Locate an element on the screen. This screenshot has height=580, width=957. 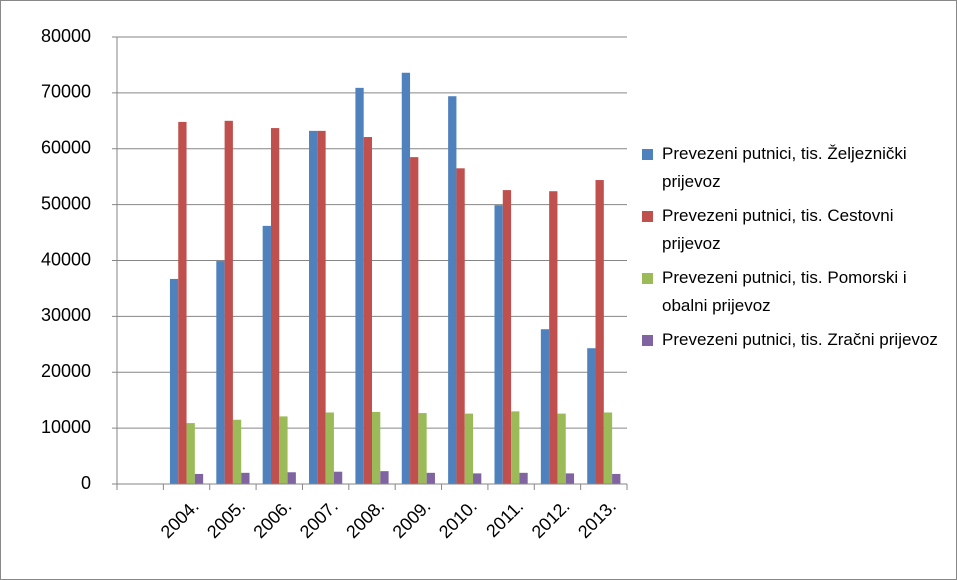
y-tick-label: 0 is located at coordinates (86, 483).